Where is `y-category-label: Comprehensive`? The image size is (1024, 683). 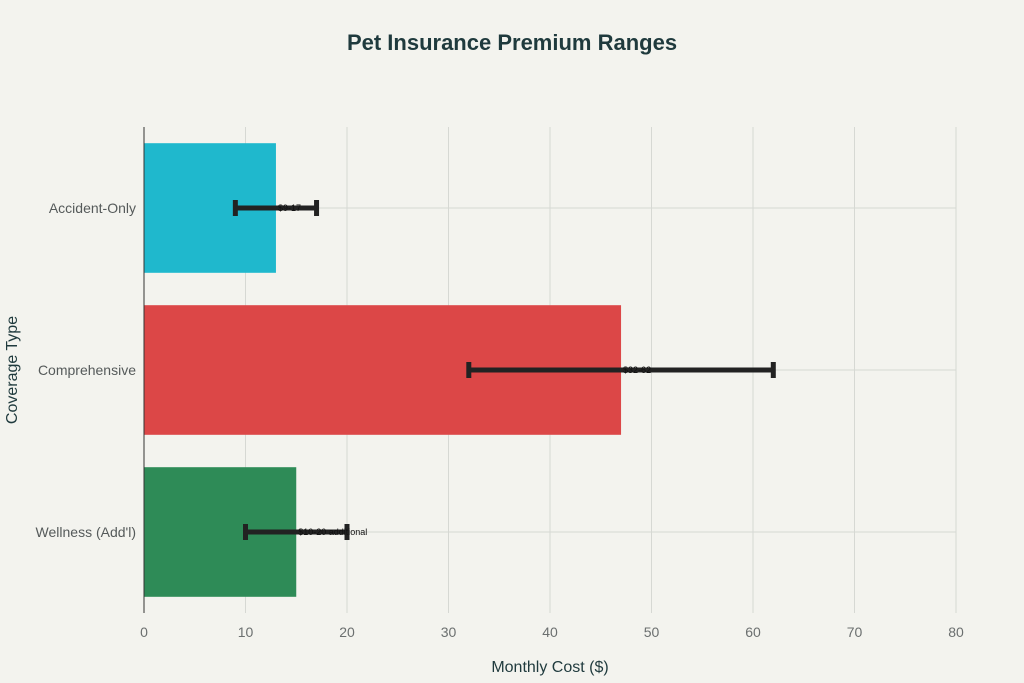
y-category-label: Comprehensive is located at coordinates (87, 370).